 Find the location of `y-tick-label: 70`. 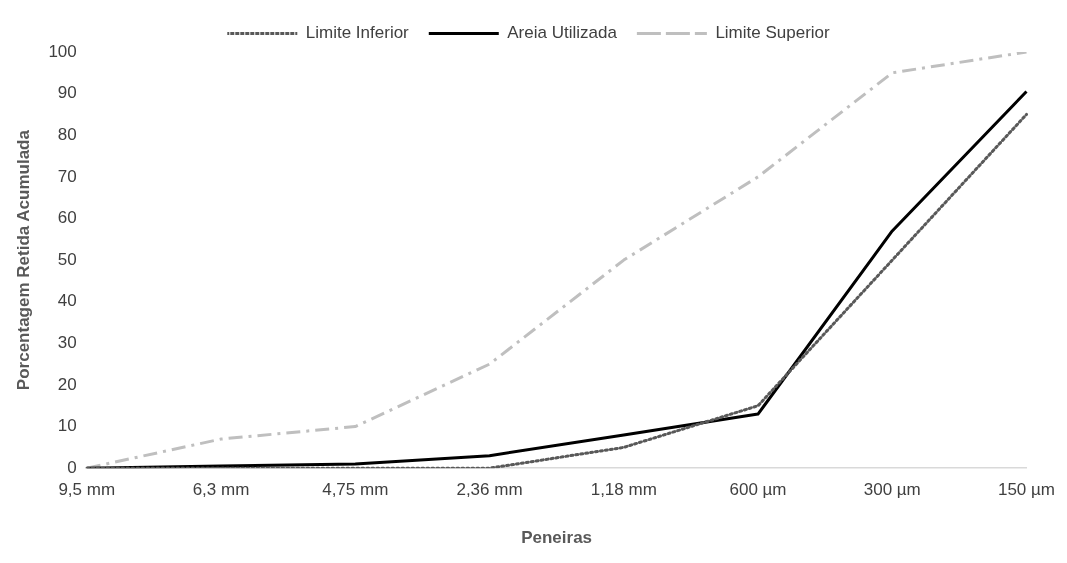

y-tick-label: 70 is located at coordinates (67, 176).